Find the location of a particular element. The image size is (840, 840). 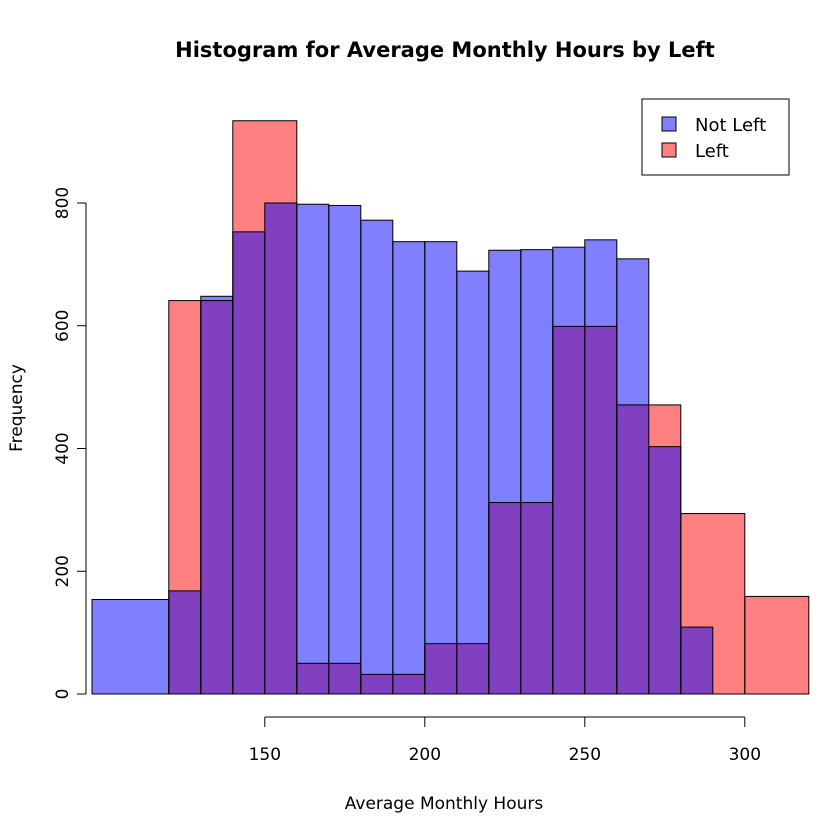

y-tick-label: 400 is located at coordinates (63, 448).